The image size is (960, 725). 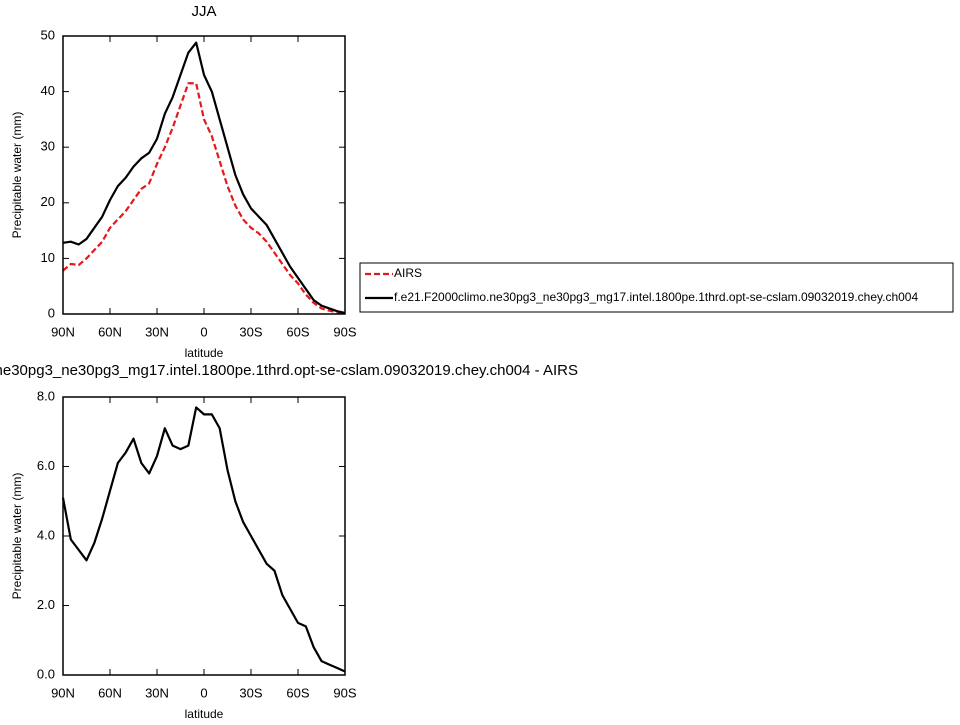 What do you see at coordinates (48, 257) in the screenshot?
I see `y-tick-label: 10` at bounding box center [48, 257].